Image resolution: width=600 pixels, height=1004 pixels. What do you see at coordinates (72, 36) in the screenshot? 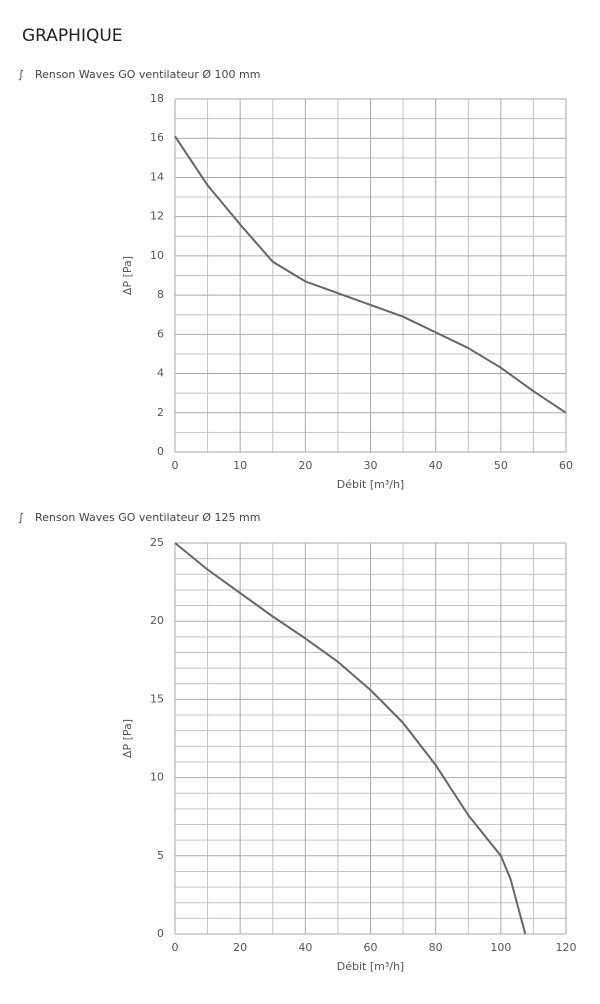
I see `page-title: GRAPHIQUE` at bounding box center [72, 36].